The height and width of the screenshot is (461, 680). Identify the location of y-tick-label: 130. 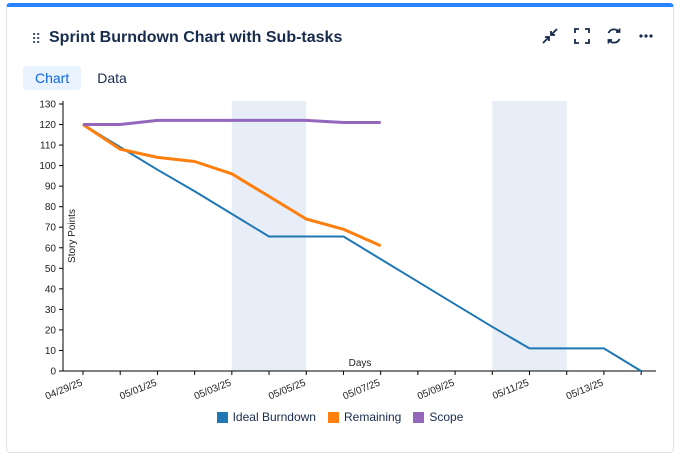
(47, 105).